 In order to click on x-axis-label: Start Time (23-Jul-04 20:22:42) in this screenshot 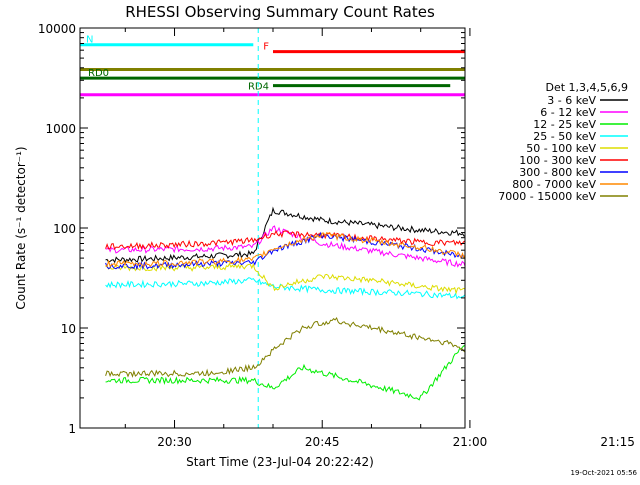, I will do `click(280, 462)`.